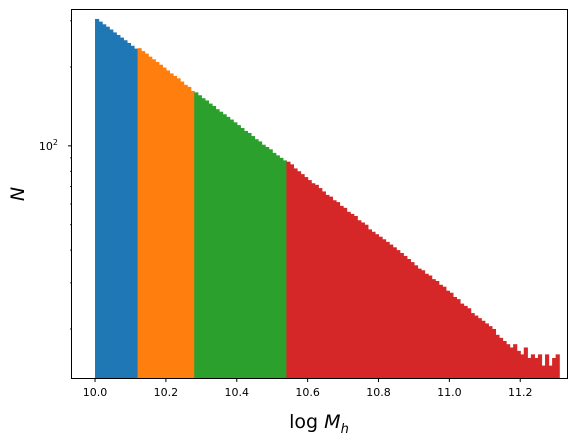 Image resolution: width=576 pixels, height=442 pixels. What do you see at coordinates (237, 392) in the screenshot?
I see `x-tick-label: 10.4` at bounding box center [237, 392].